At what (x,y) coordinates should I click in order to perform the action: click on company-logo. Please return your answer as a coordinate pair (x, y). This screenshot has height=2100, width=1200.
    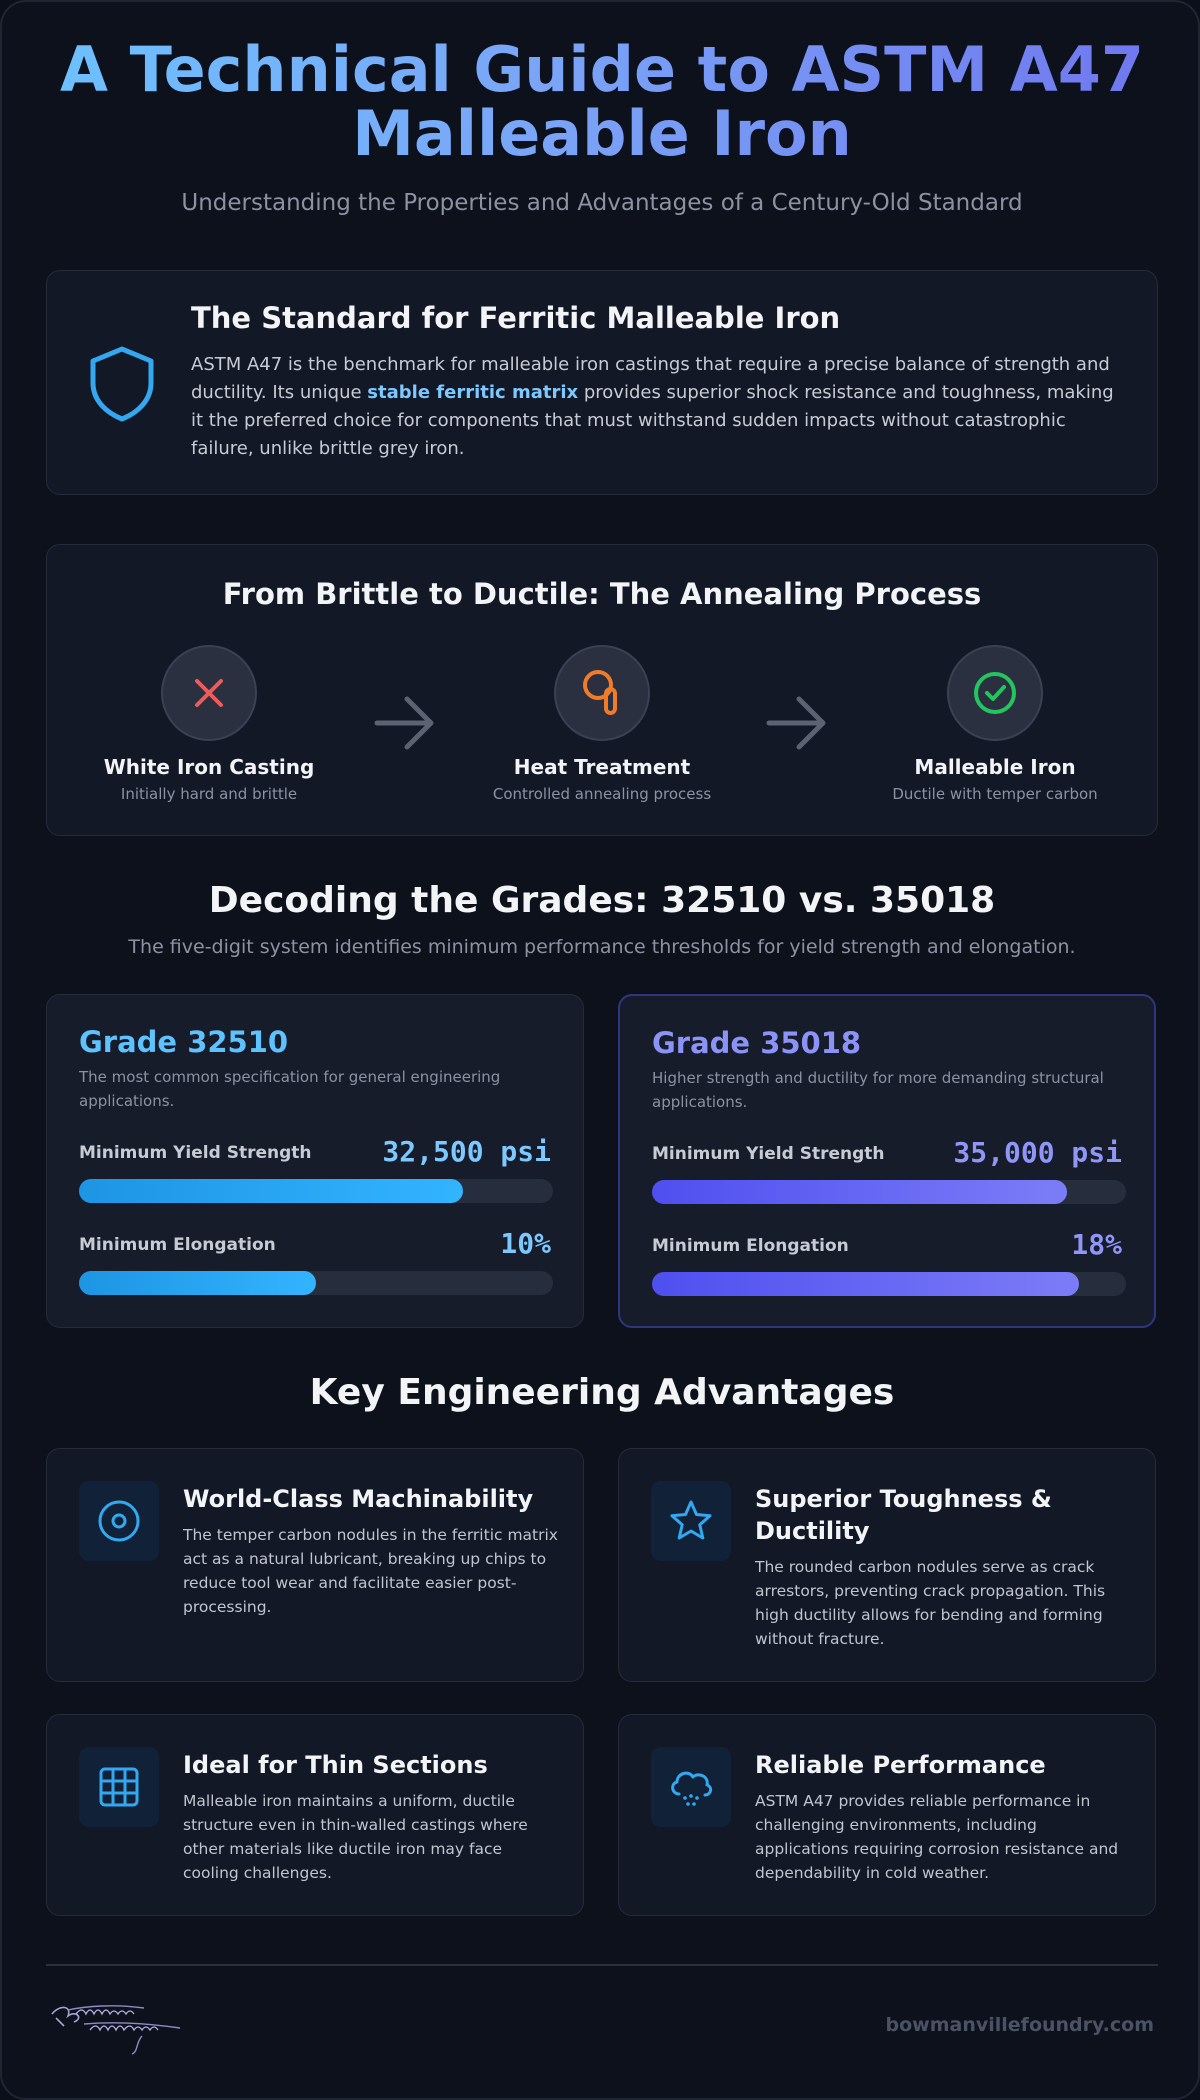
    Looking at the image, I should click on (116, 2030).